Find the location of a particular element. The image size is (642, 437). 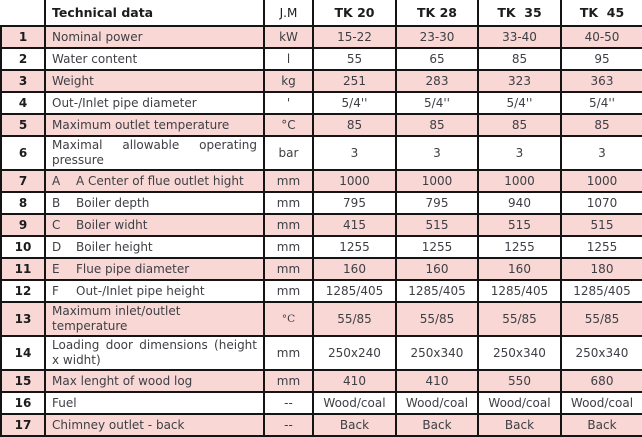

table-row: 9 C Boiler widht mm 415 515 515 515 is located at coordinates (321, 225).